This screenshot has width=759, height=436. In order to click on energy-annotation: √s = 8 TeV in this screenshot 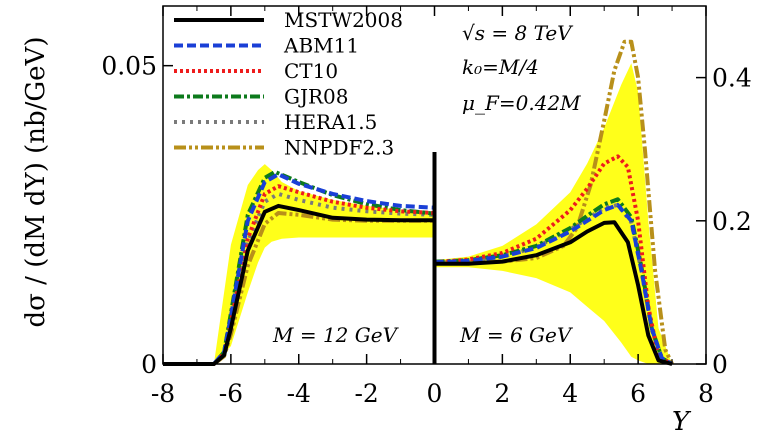, I will do `click(518, 33)`.